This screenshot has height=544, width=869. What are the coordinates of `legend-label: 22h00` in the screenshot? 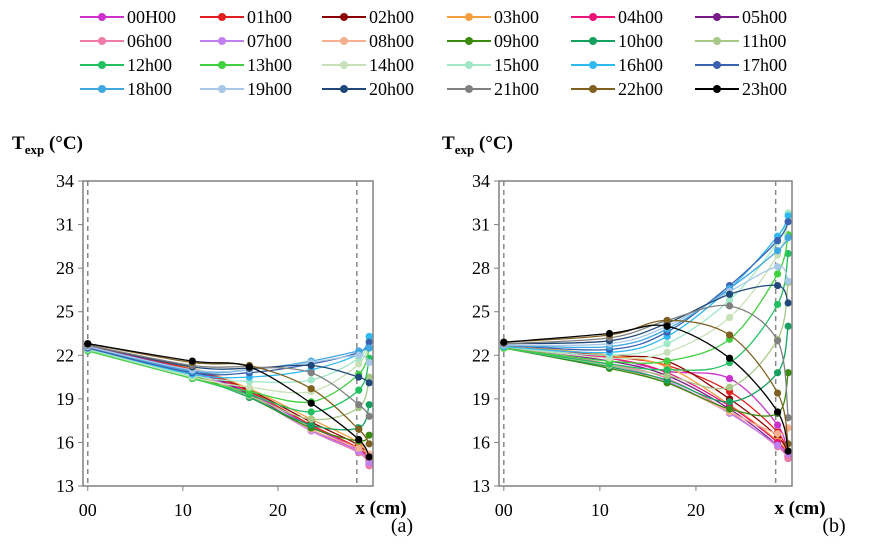 It's located at (640, 88).